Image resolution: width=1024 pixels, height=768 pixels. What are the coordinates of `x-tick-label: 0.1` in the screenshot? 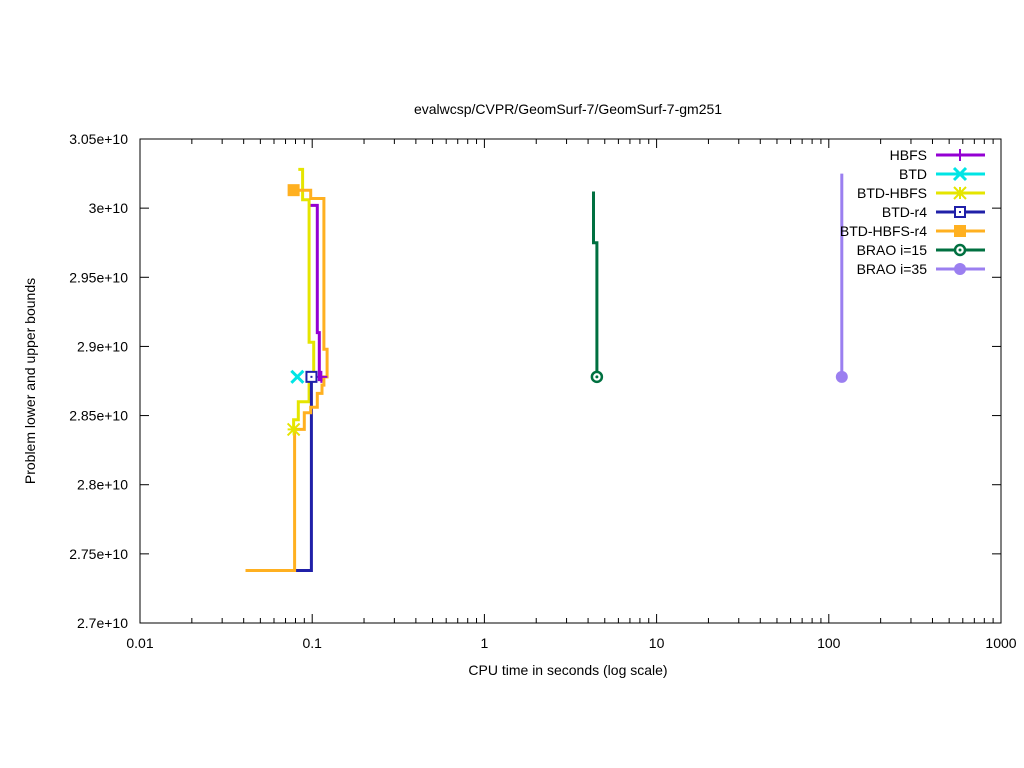 It's located at (312, 643).